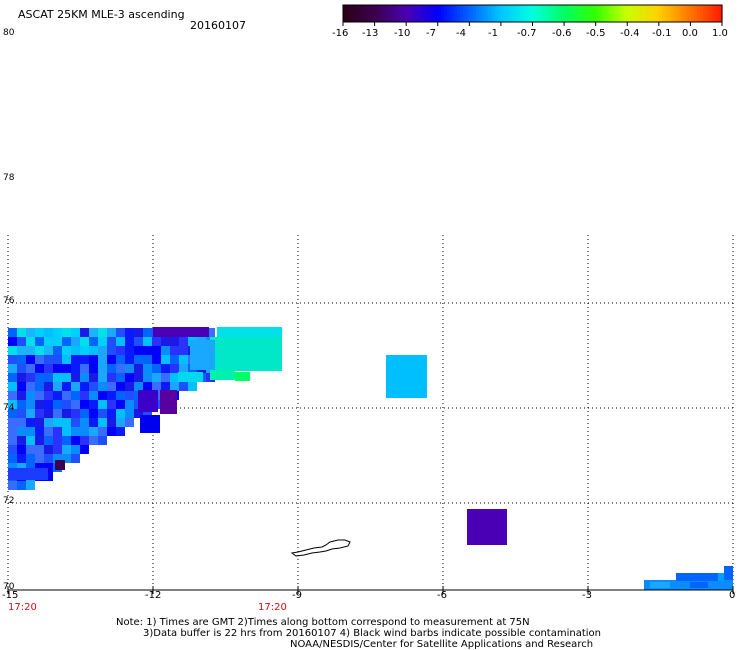 The width and height of the screenshot is (740, 650). What do you see at coordinates (9, 408) in the screenshot?
I see `lat-label: 74` at bounding box center [9, 408].